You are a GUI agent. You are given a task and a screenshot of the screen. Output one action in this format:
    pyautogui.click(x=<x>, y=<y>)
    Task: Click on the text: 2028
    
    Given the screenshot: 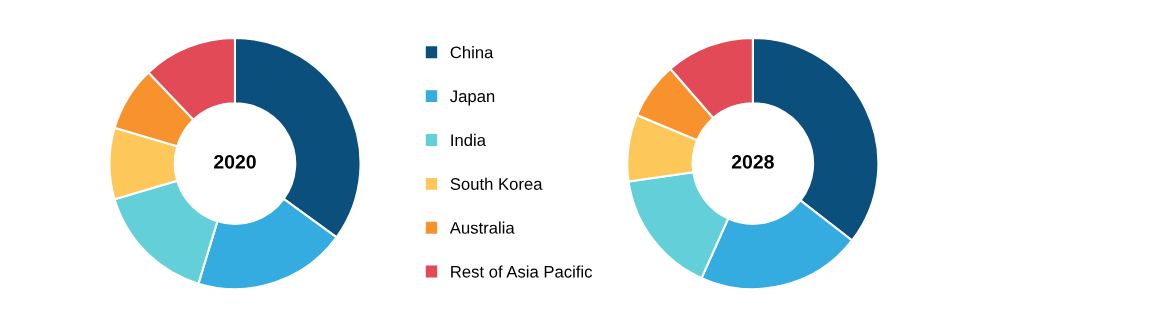 What is the action you would take?
    pyautogui.click(x=752, y=161)
    